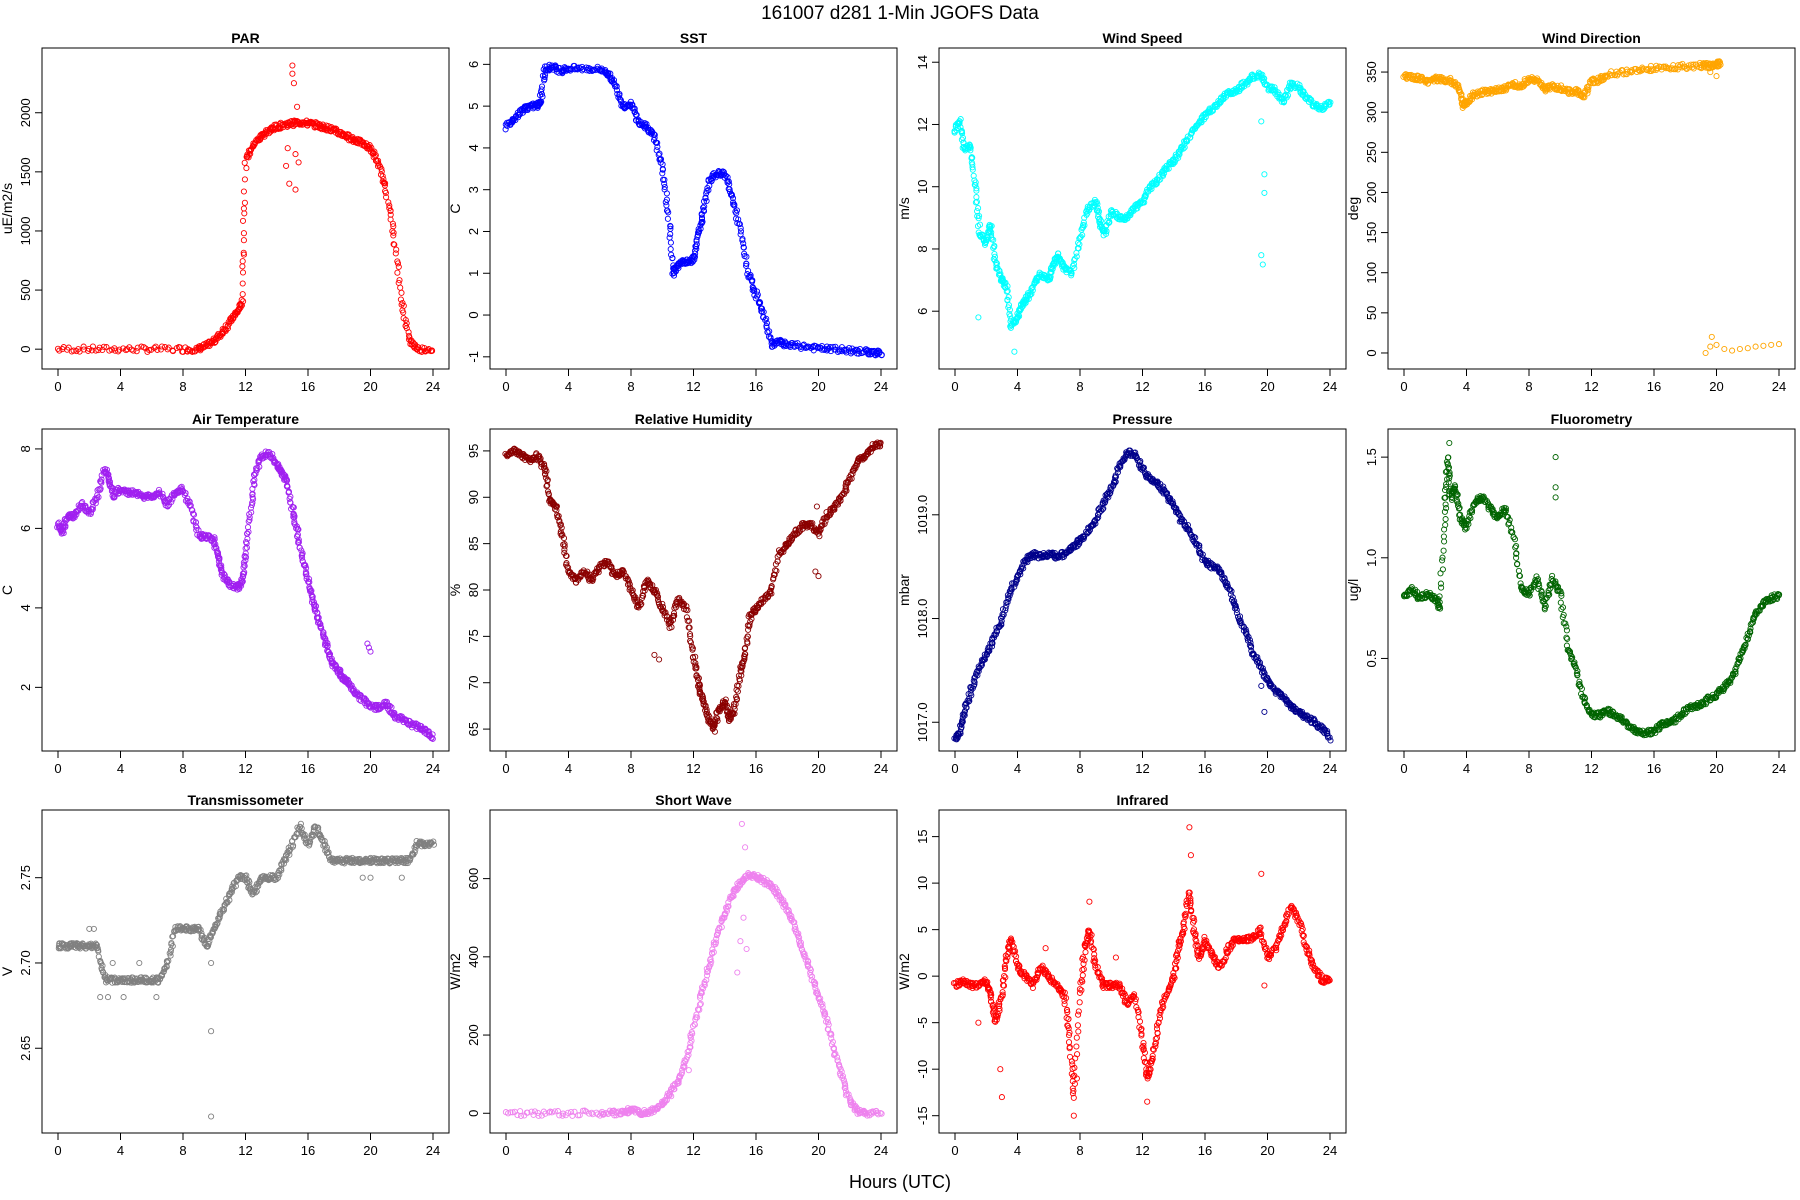 The image size is (1800, 1200). Describe the element at coordinates (7, 590) in the screenshot. I see `y-axis-label: C` at that location.